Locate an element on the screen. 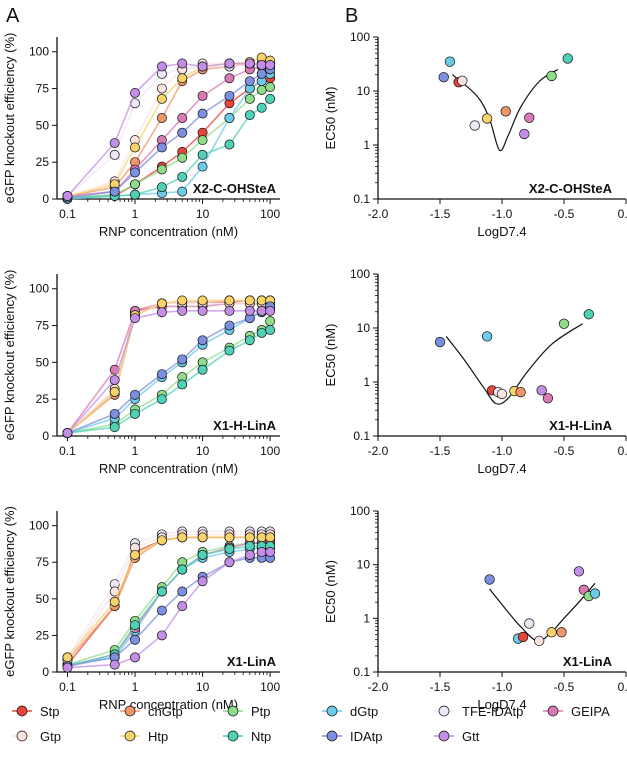 The width and height of the screenshot is (627, 770). data-point-Htp is located at coordinates (551, 632).